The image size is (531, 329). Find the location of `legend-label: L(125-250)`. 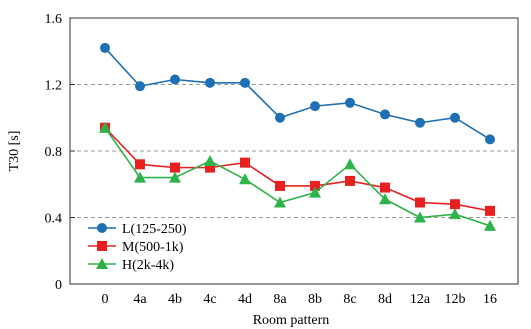

legend-label: L(125-250) is located at coordinates (154, 229).